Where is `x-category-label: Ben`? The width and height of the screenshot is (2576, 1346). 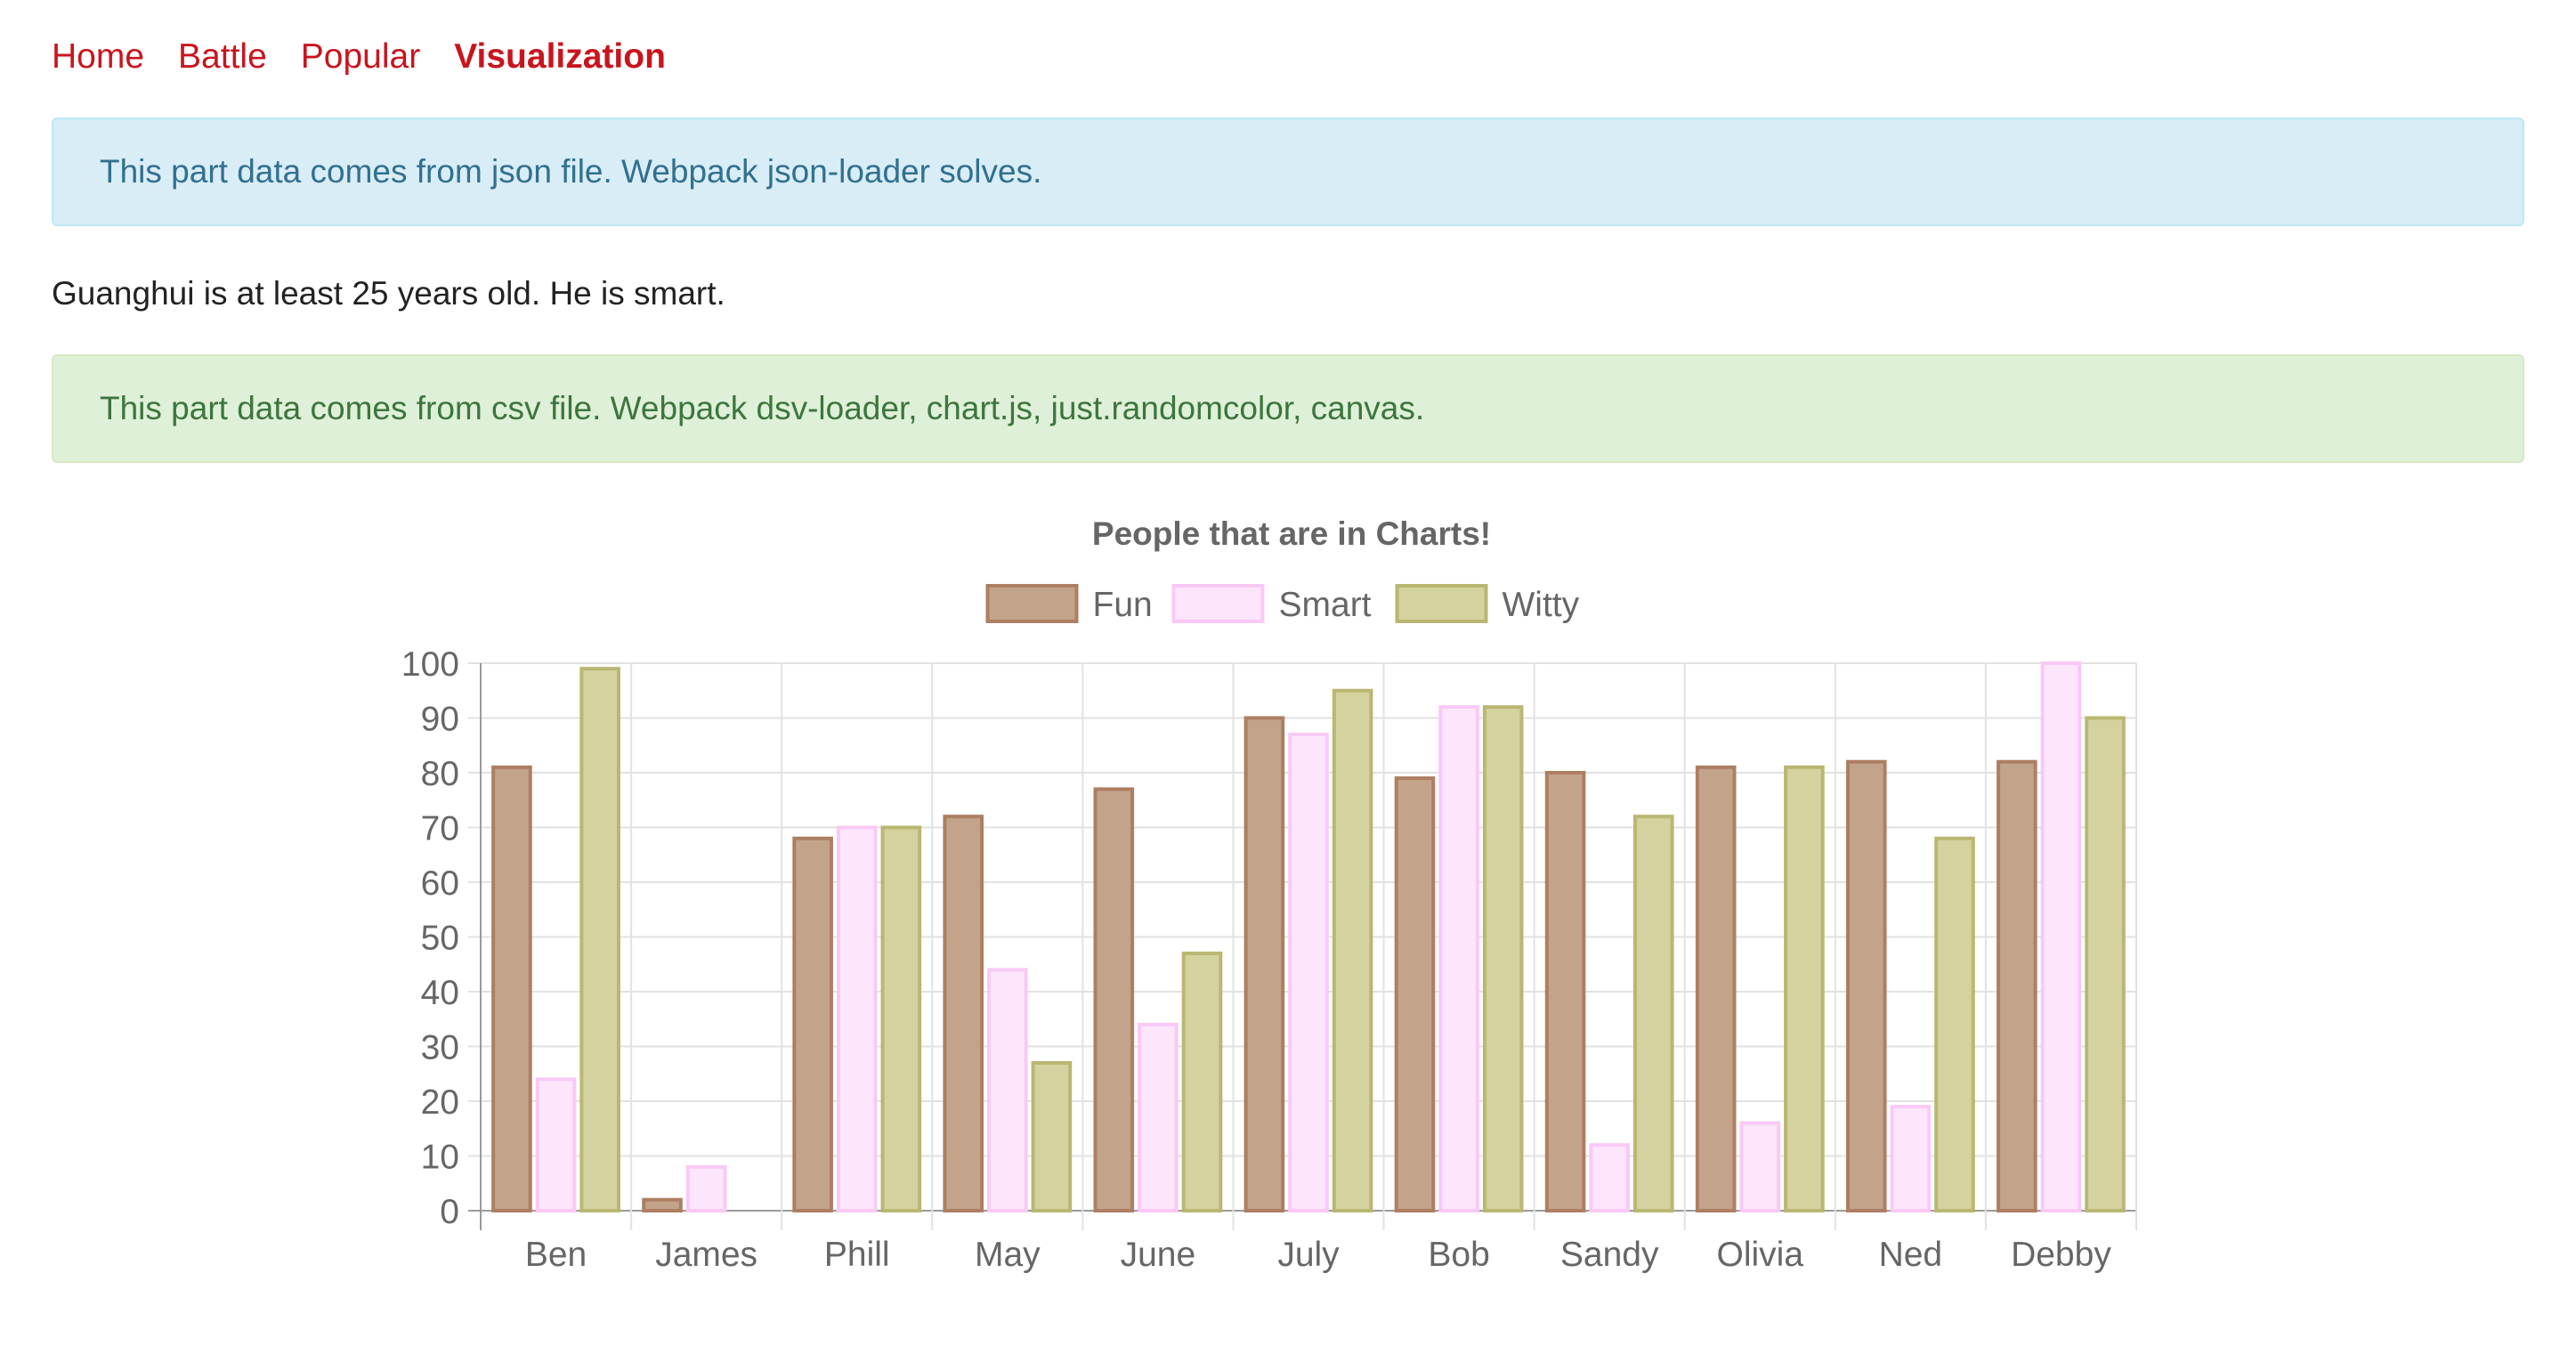
x-category-label: Ben is located at coordinates (556, 1255).